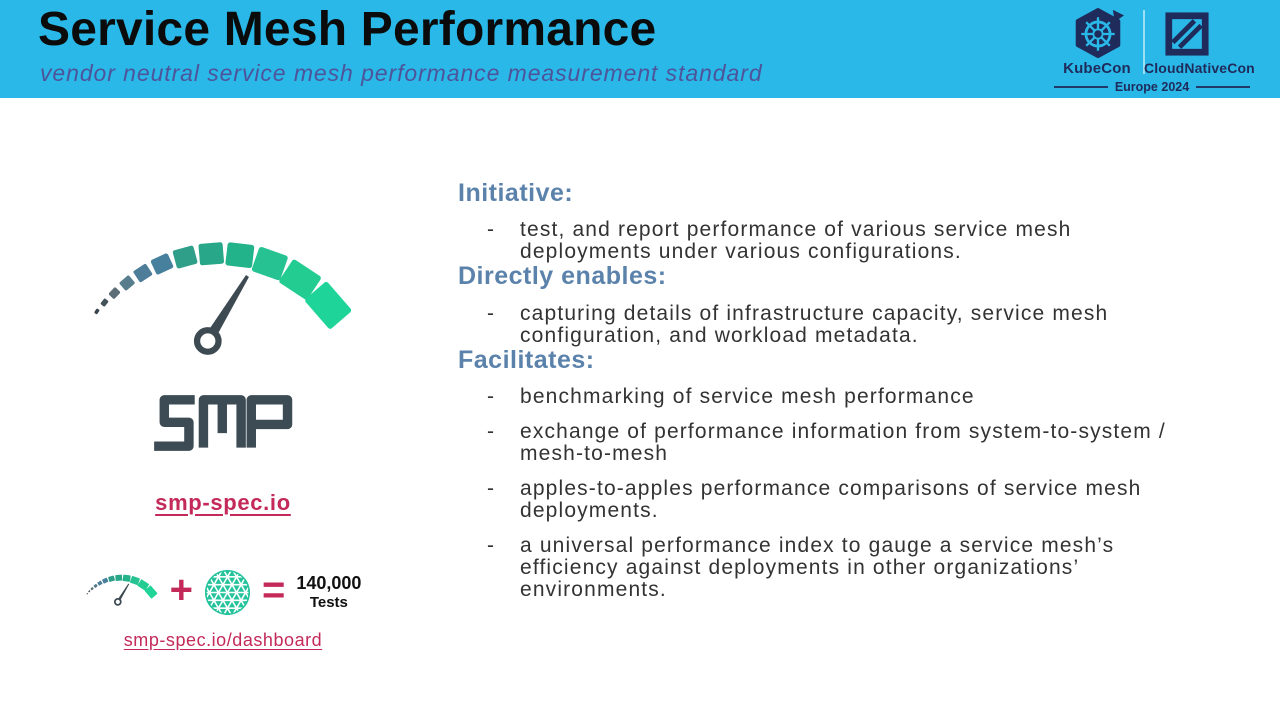 This screenshot has width=1280, height=720. What do you see at coordinates (328, 602) in the screenshot?
I see `test-count-unit: Tests` at bounding box center [328, 602].